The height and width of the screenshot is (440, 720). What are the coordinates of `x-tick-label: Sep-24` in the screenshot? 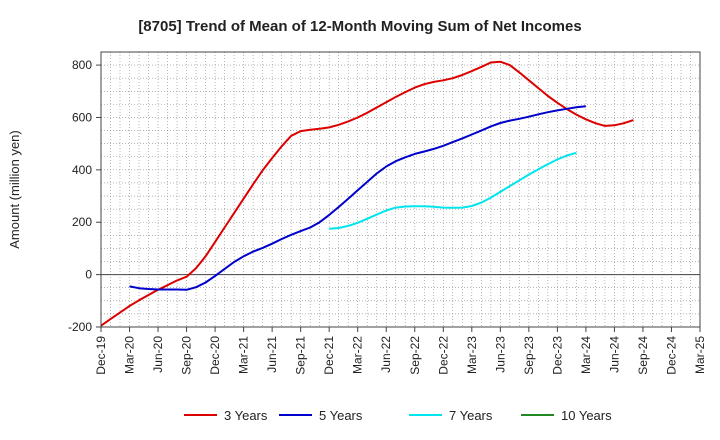 It's located at (643, 355).